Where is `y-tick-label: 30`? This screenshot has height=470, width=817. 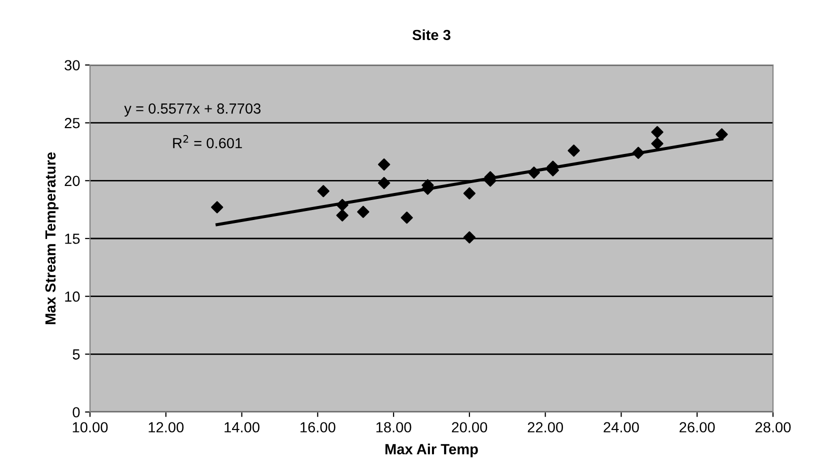 y-tick-label: 30 is located at coordinates (72, 65).